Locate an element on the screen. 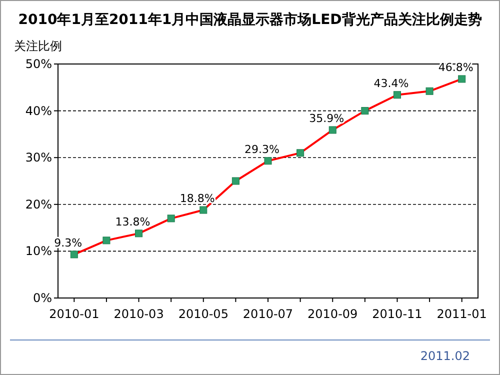 The width and height of the screenshot is (500, 375). data-label: 29.3% is located at coordinates (262, 149).